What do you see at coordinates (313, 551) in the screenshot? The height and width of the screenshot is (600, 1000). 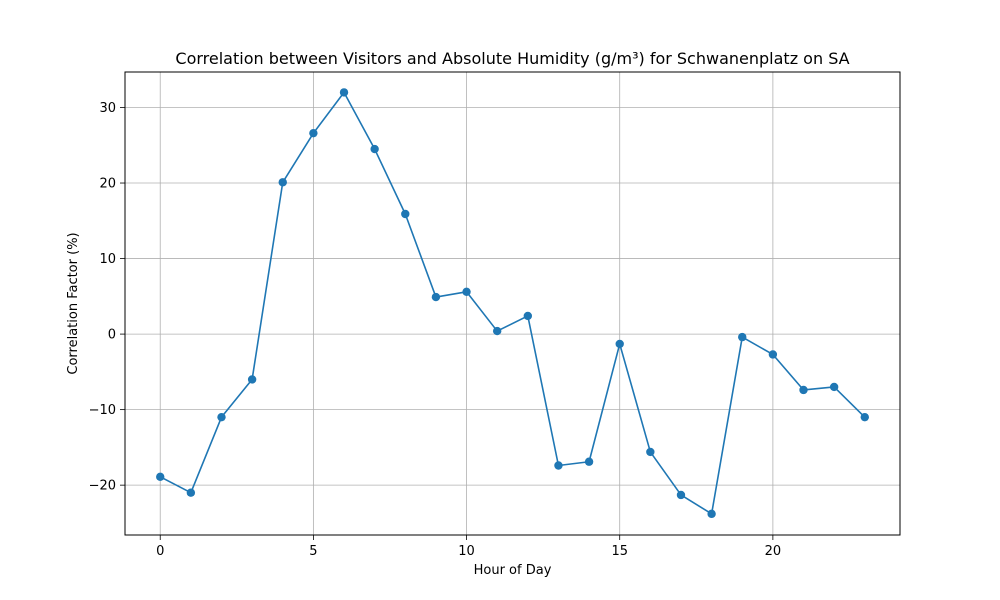 I see `x-tick-label: 5` at bounding box center [313, 551].